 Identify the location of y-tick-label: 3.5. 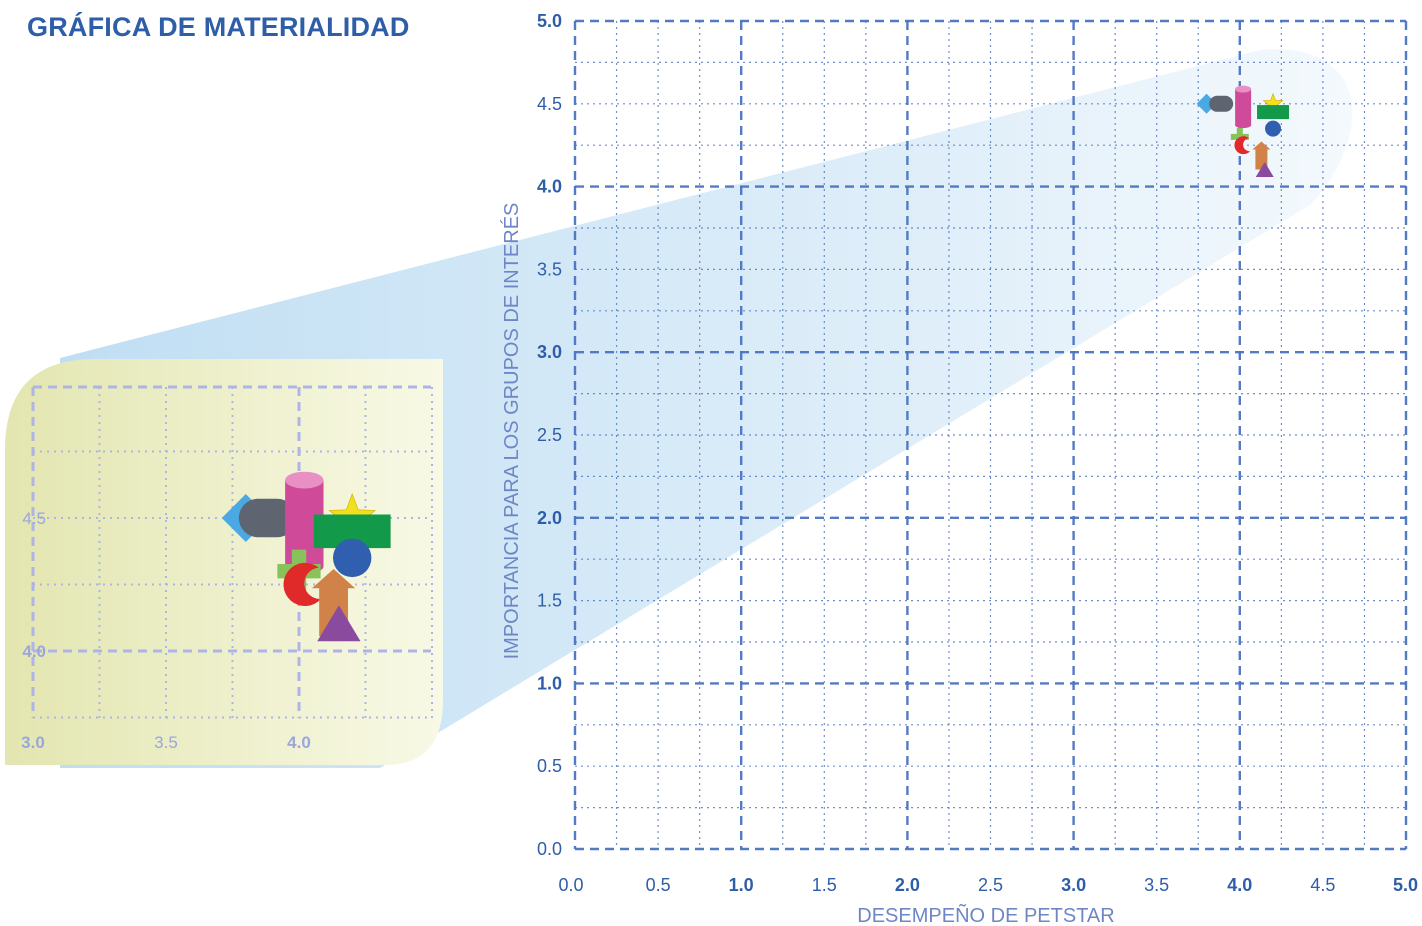
(549, 269).